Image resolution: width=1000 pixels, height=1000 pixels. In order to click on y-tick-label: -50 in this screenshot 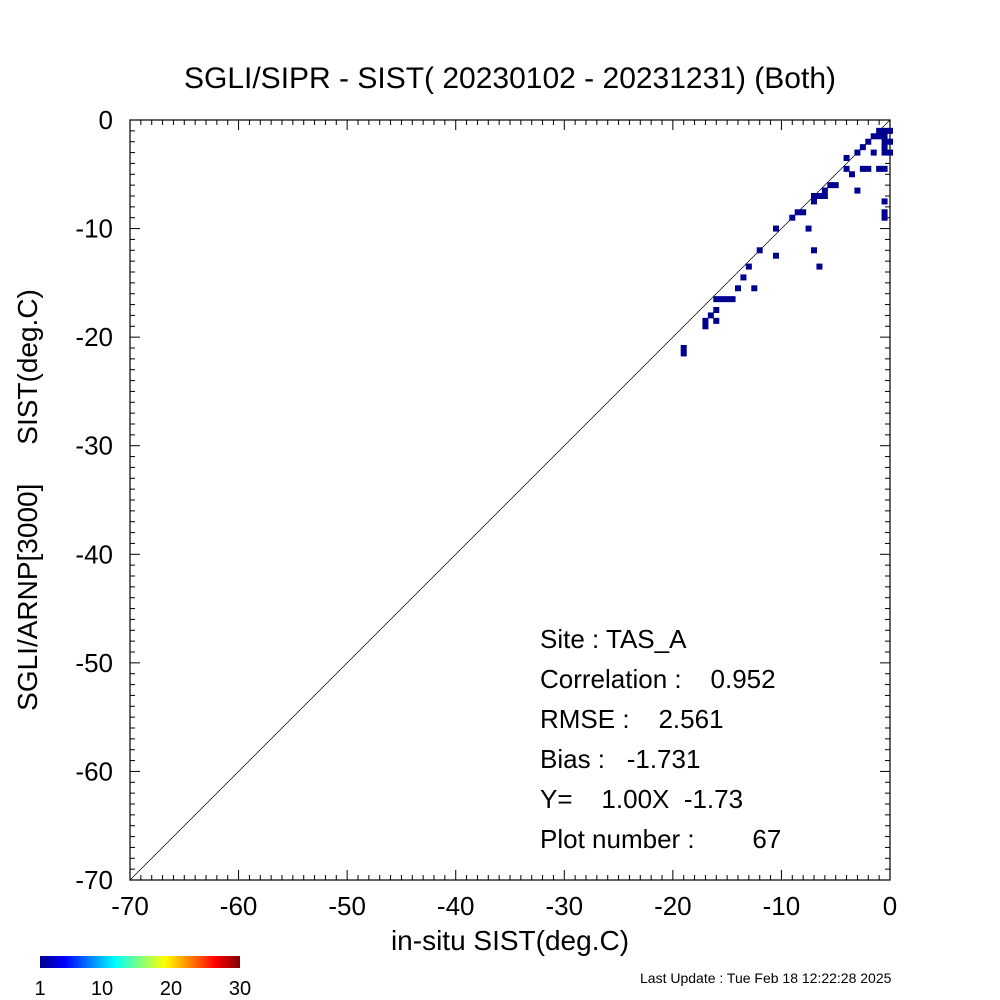, I will do `click(94, 663)`.